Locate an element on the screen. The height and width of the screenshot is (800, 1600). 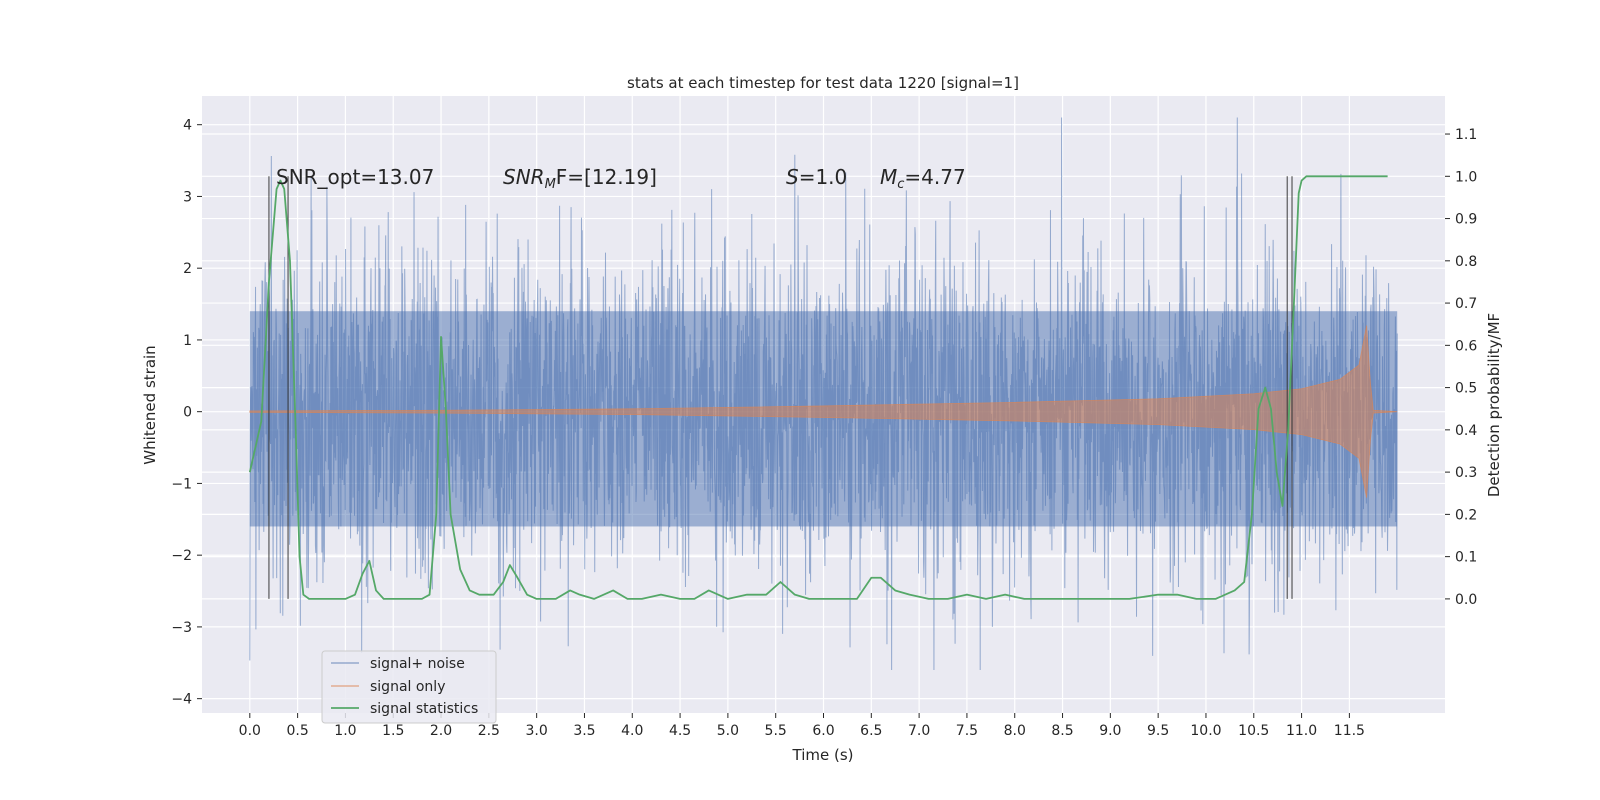
y-axis-ticks: −4 −3 −2 −1 0 1 2 3 4 is located at coordinates (186, 413).